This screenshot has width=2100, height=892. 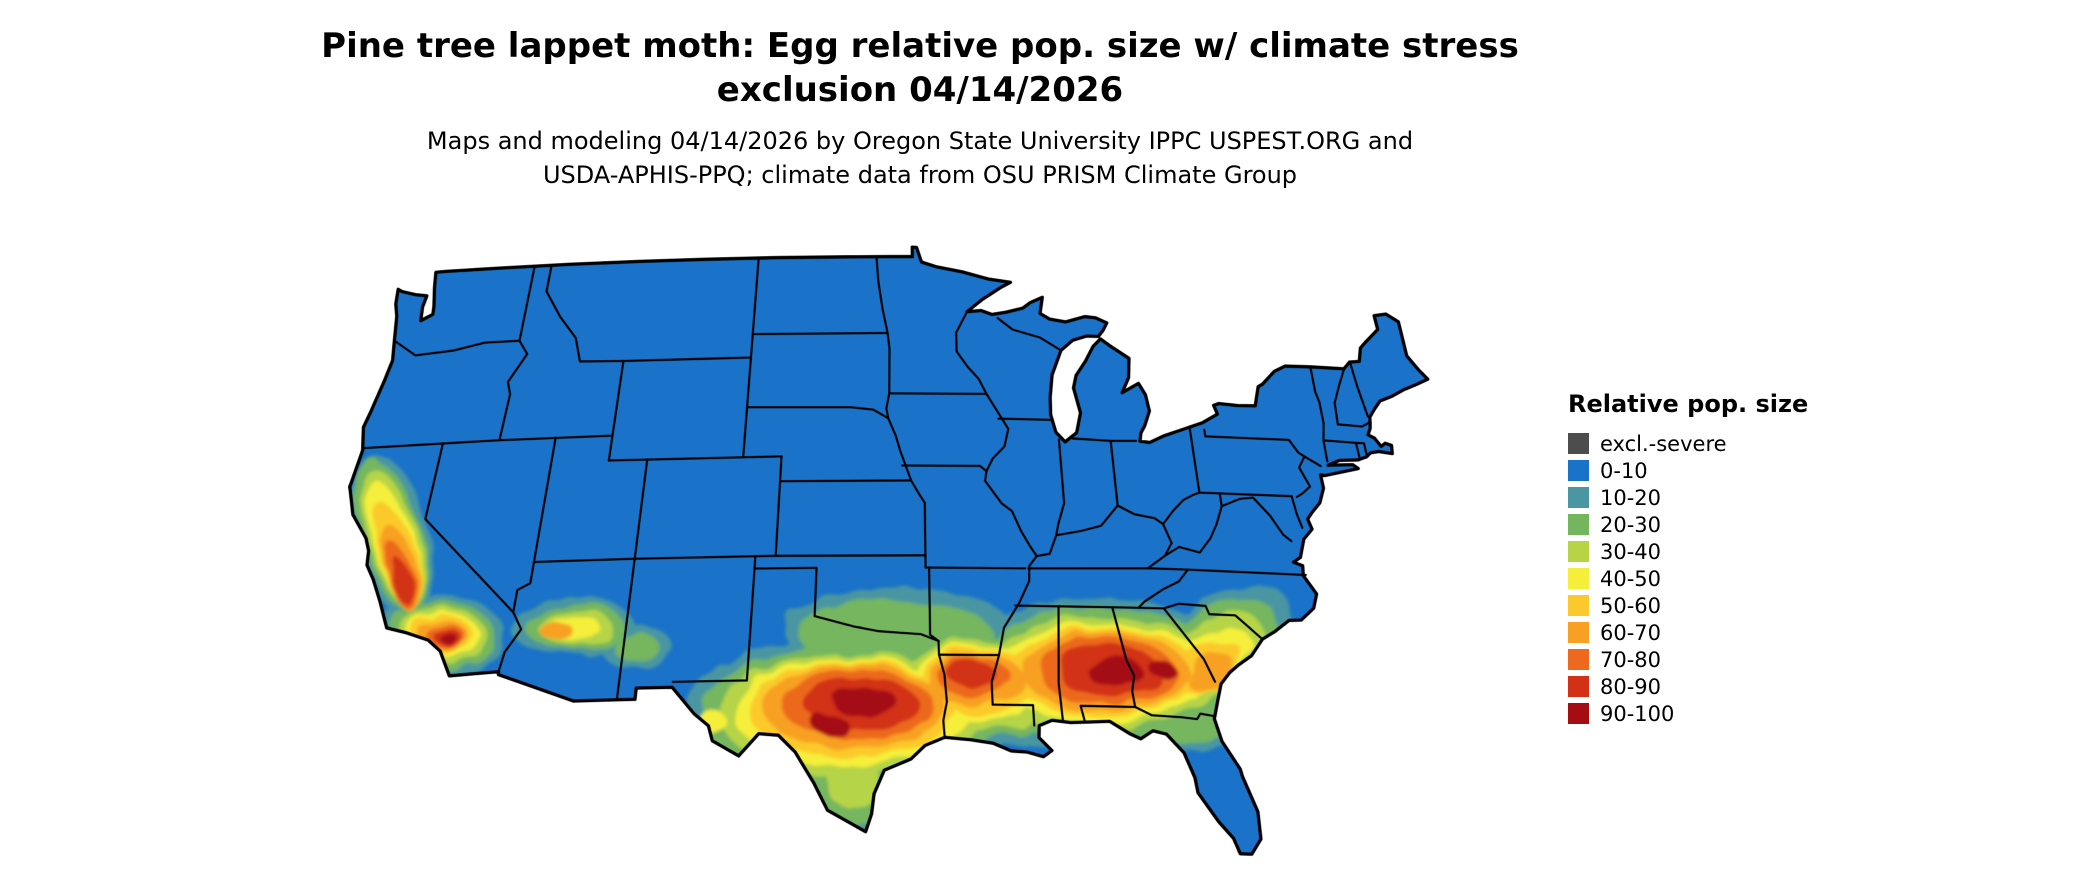 What do you see at coordinates (1637, 713) in the screenshot?
I see `legend-item-label: 90-100` at bounding box center [1637, 713].